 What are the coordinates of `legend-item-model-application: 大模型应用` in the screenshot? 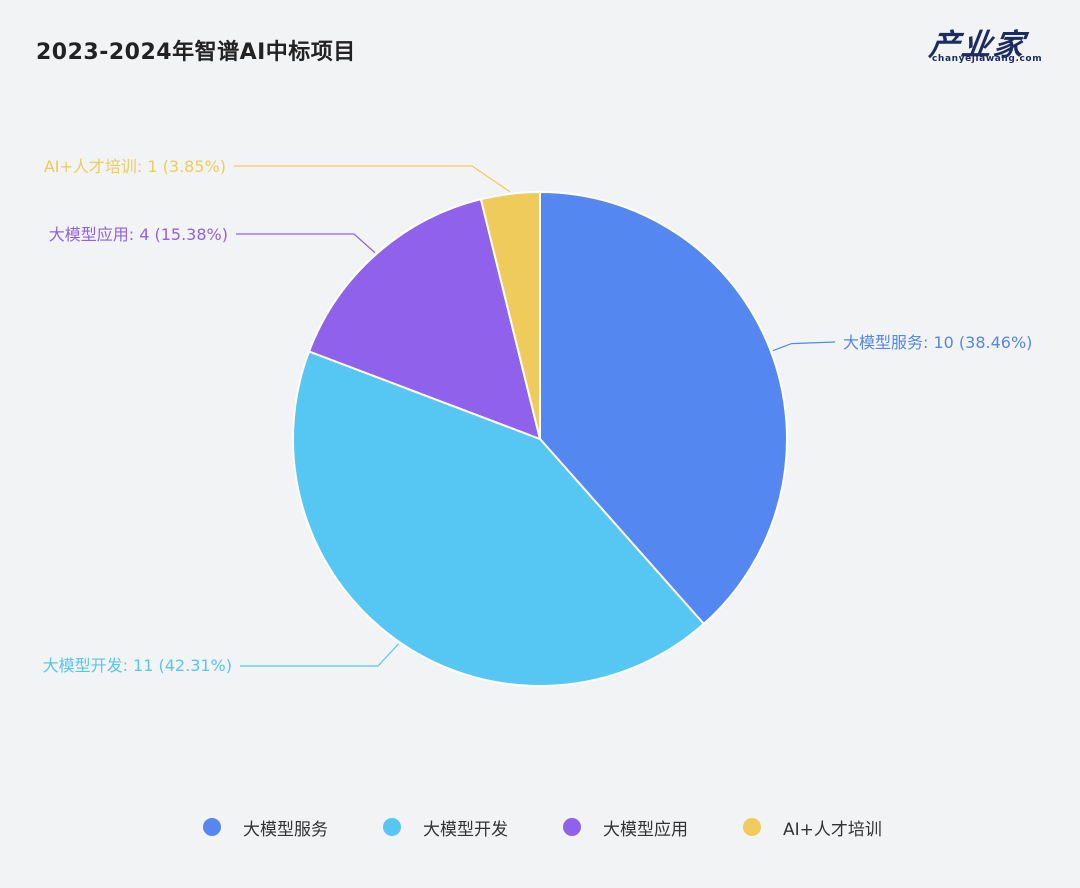 It's located at (625, 827).